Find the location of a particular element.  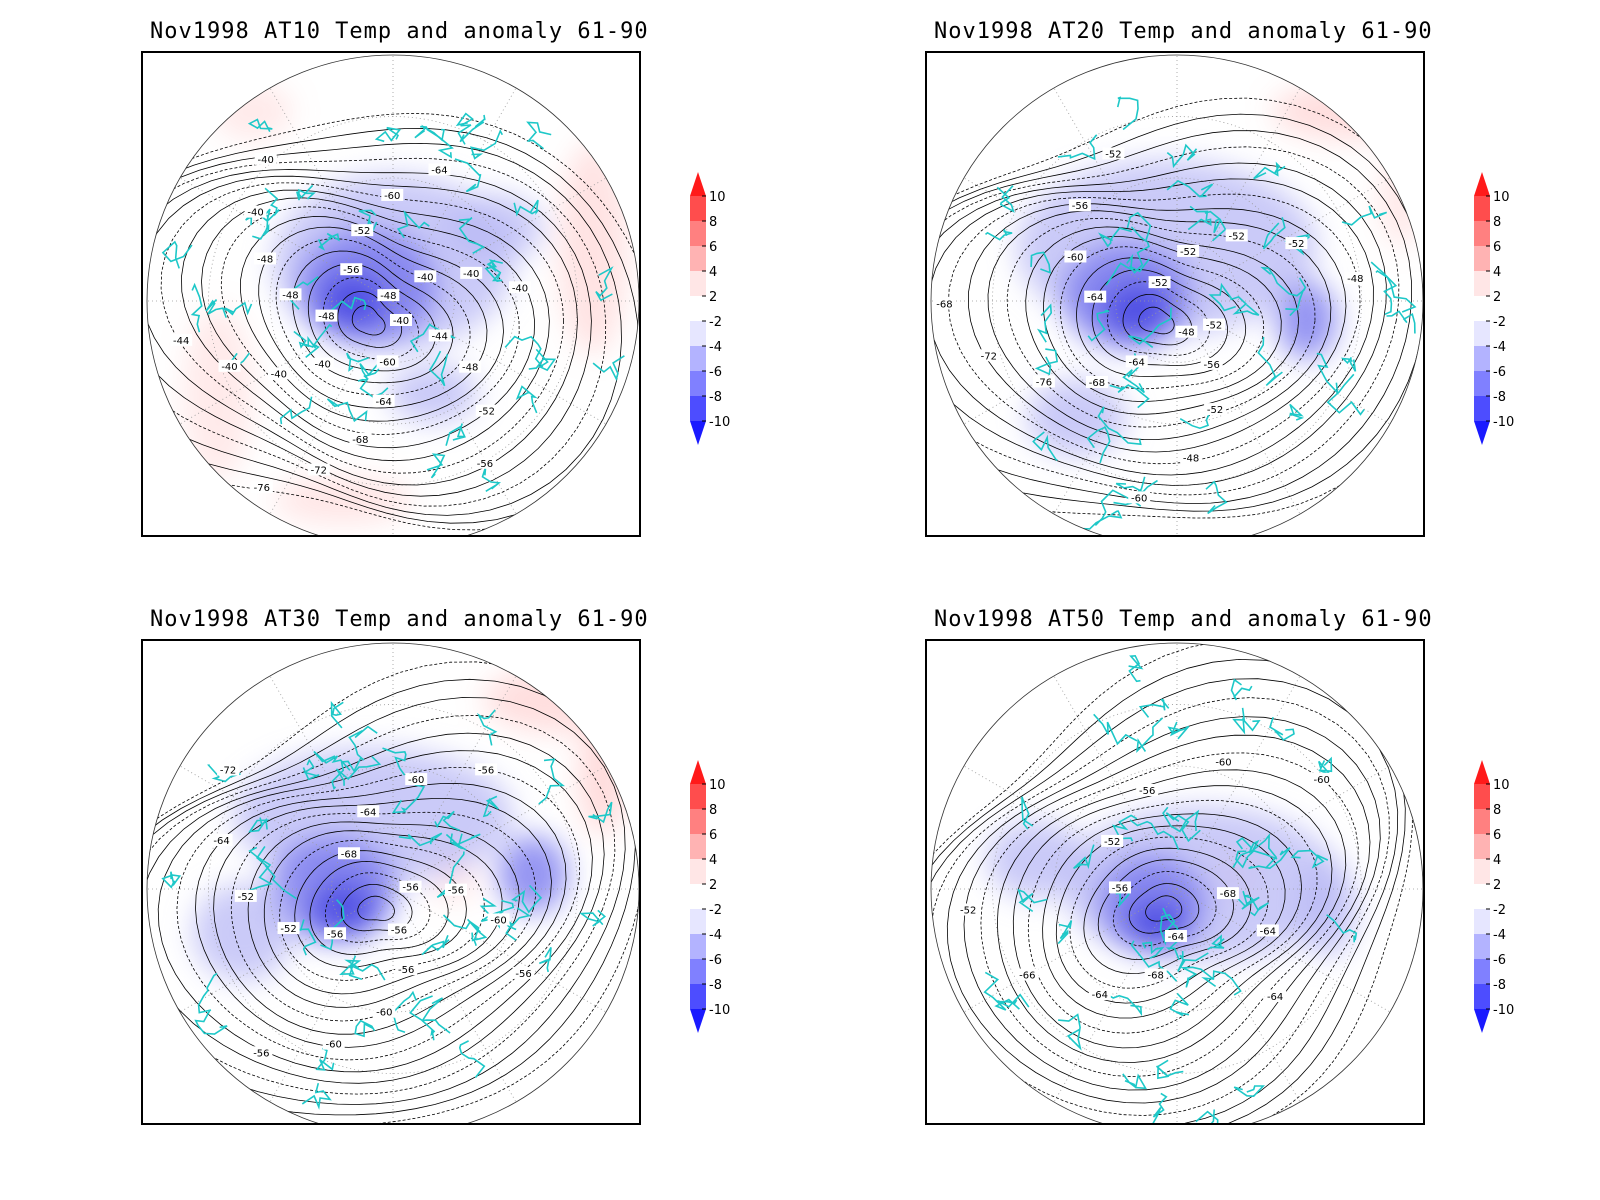

colorbar-label: 6 is located at coordinates (1497, 247).